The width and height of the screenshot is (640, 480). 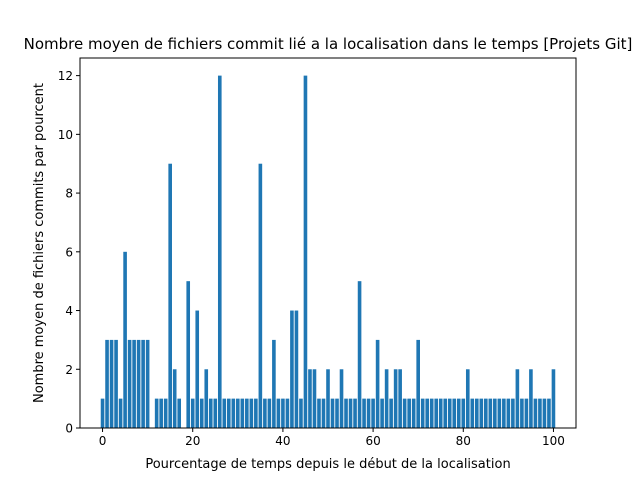 What do you see at coordinates (65, 76) in the screenshot?
I see `y-tick-label: 12` at bounding box center [65, 76].